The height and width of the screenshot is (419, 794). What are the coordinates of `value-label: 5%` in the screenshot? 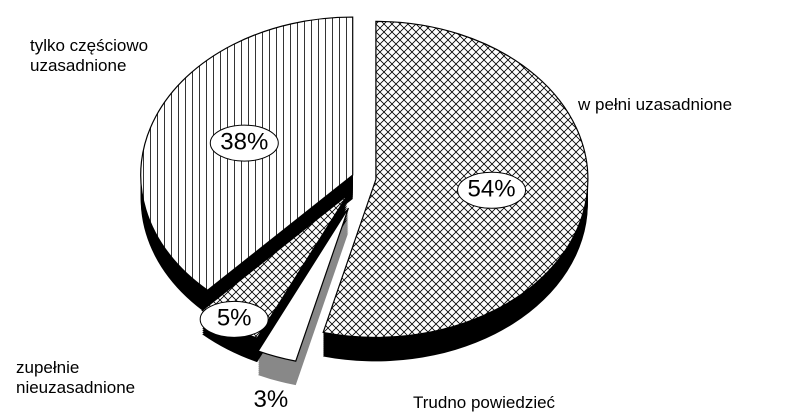 It's located at (234, 318).